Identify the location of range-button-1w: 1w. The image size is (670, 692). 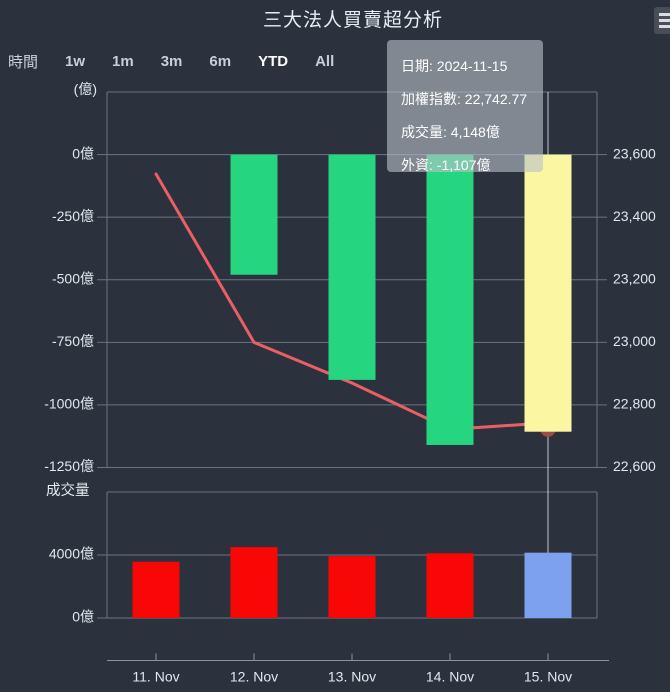
(75, 61).